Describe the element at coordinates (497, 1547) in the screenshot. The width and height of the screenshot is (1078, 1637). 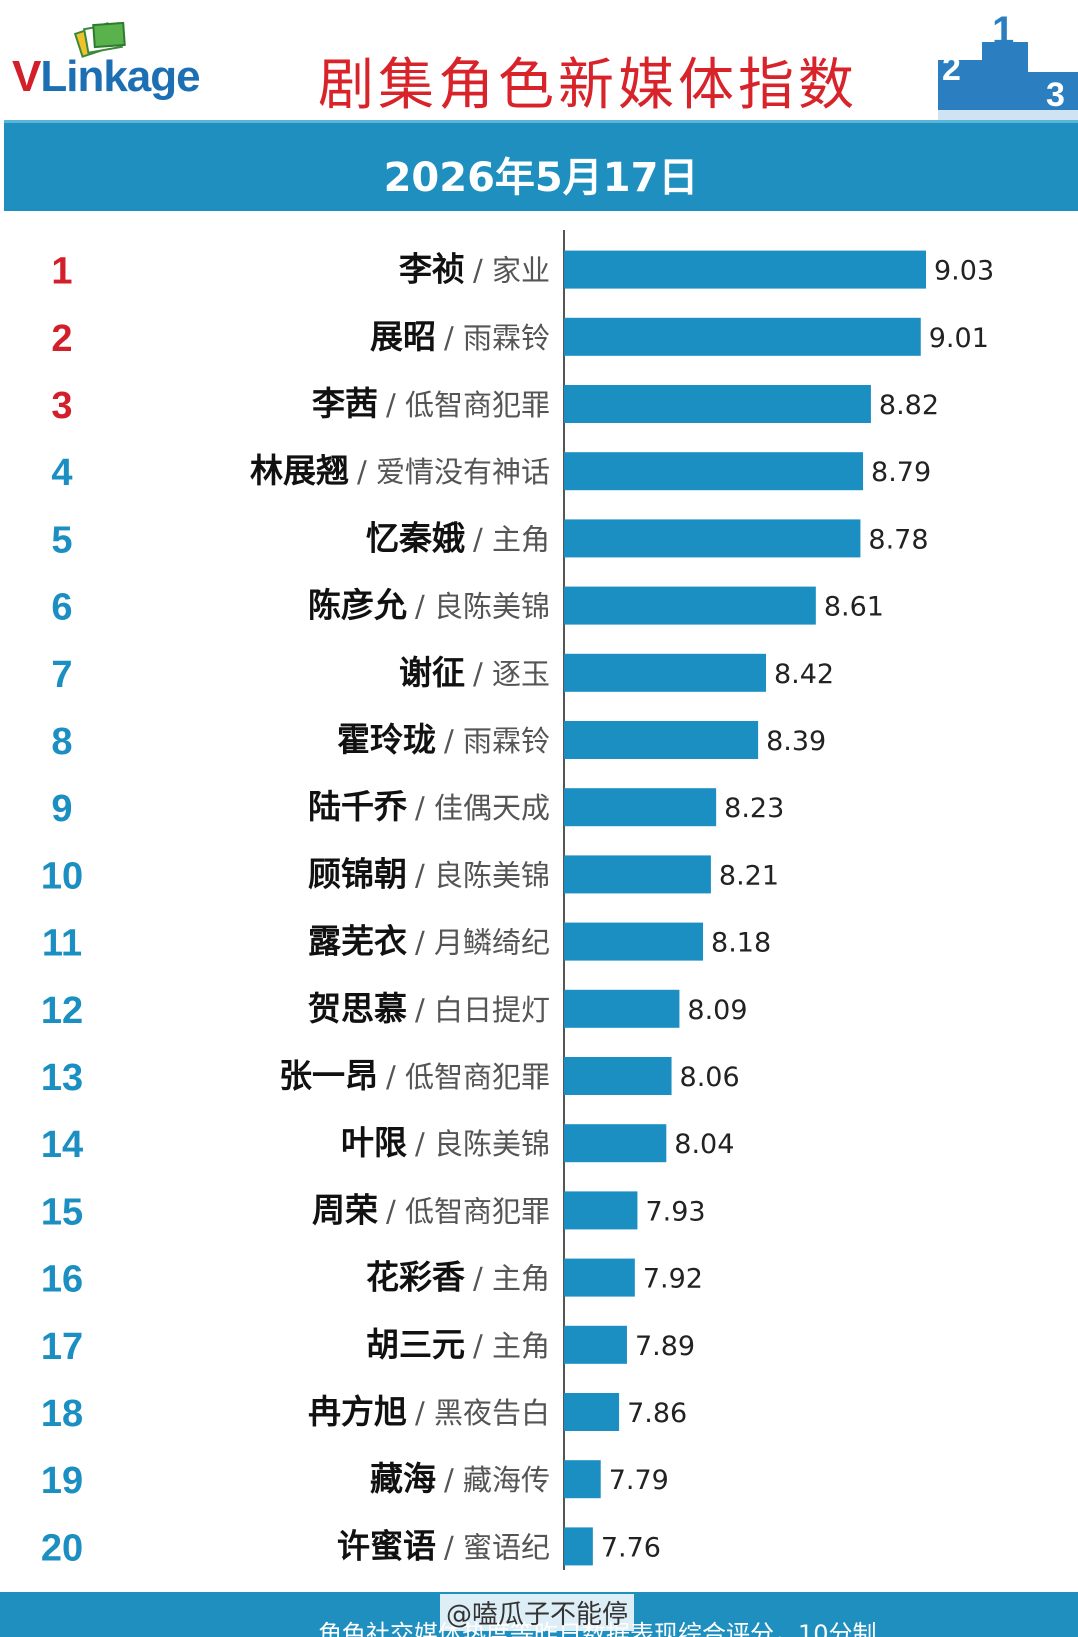
I see `show-name: / 蜜语纪` at that location.